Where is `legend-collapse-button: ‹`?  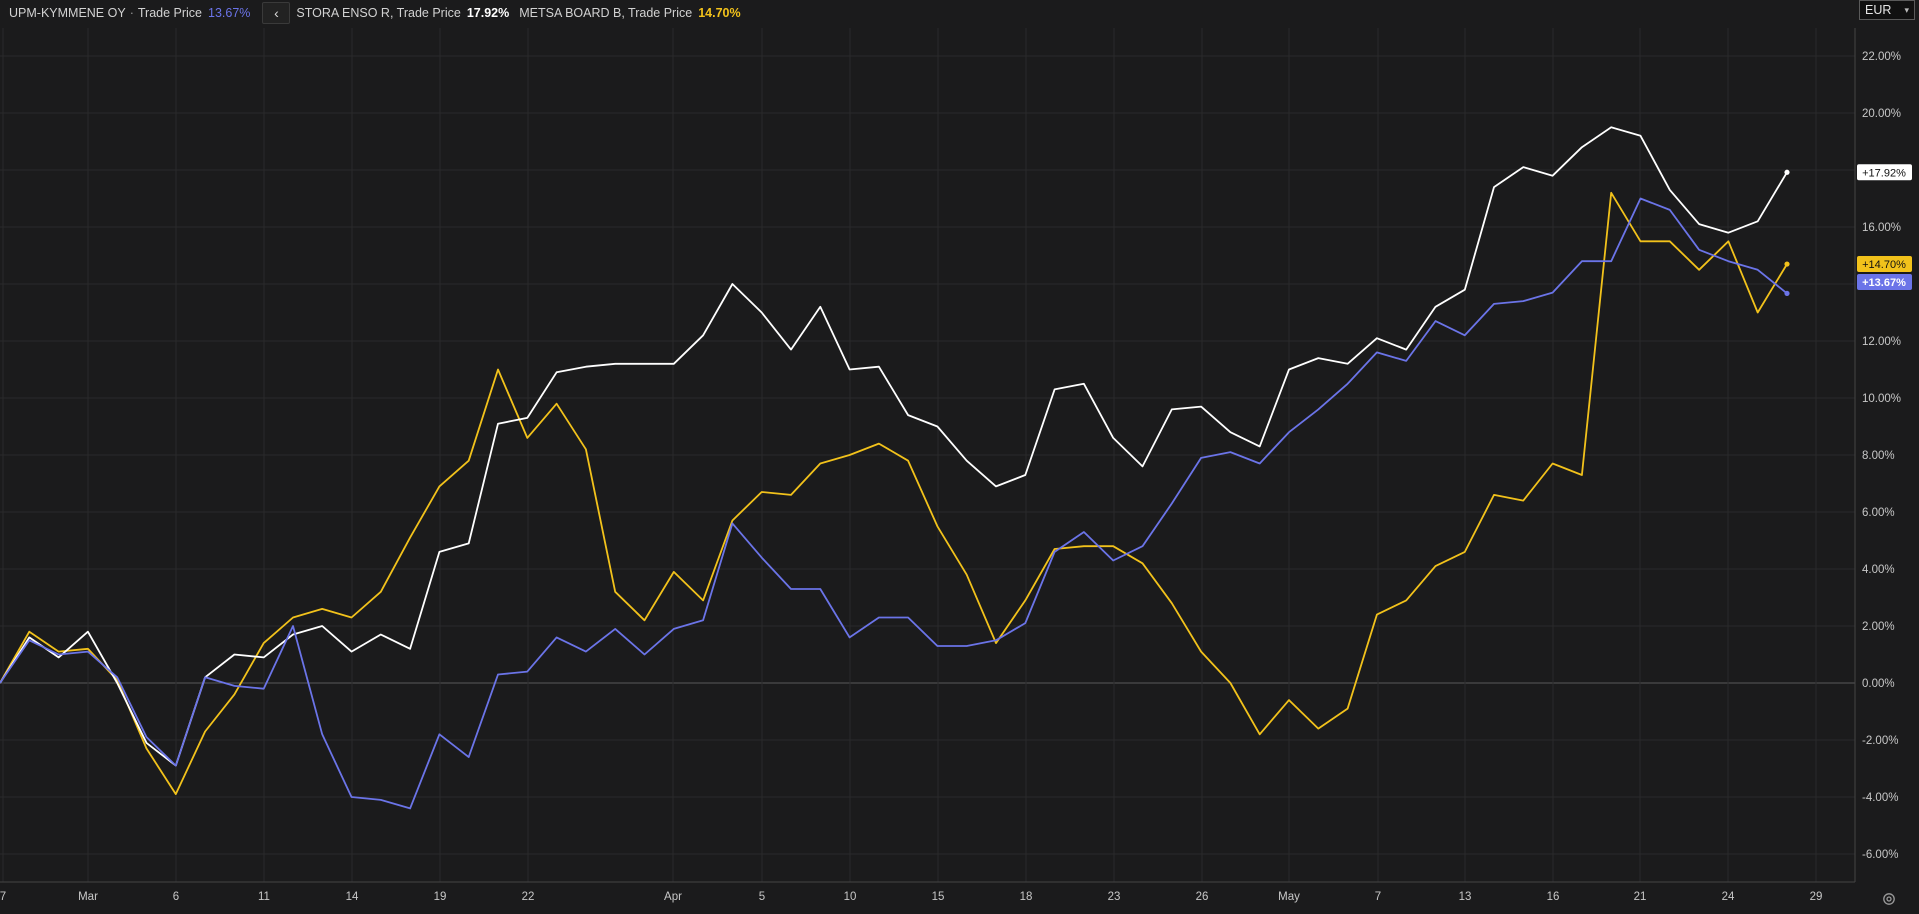 legend-collapse-button: ‹ is located at coordinates (276, 13).